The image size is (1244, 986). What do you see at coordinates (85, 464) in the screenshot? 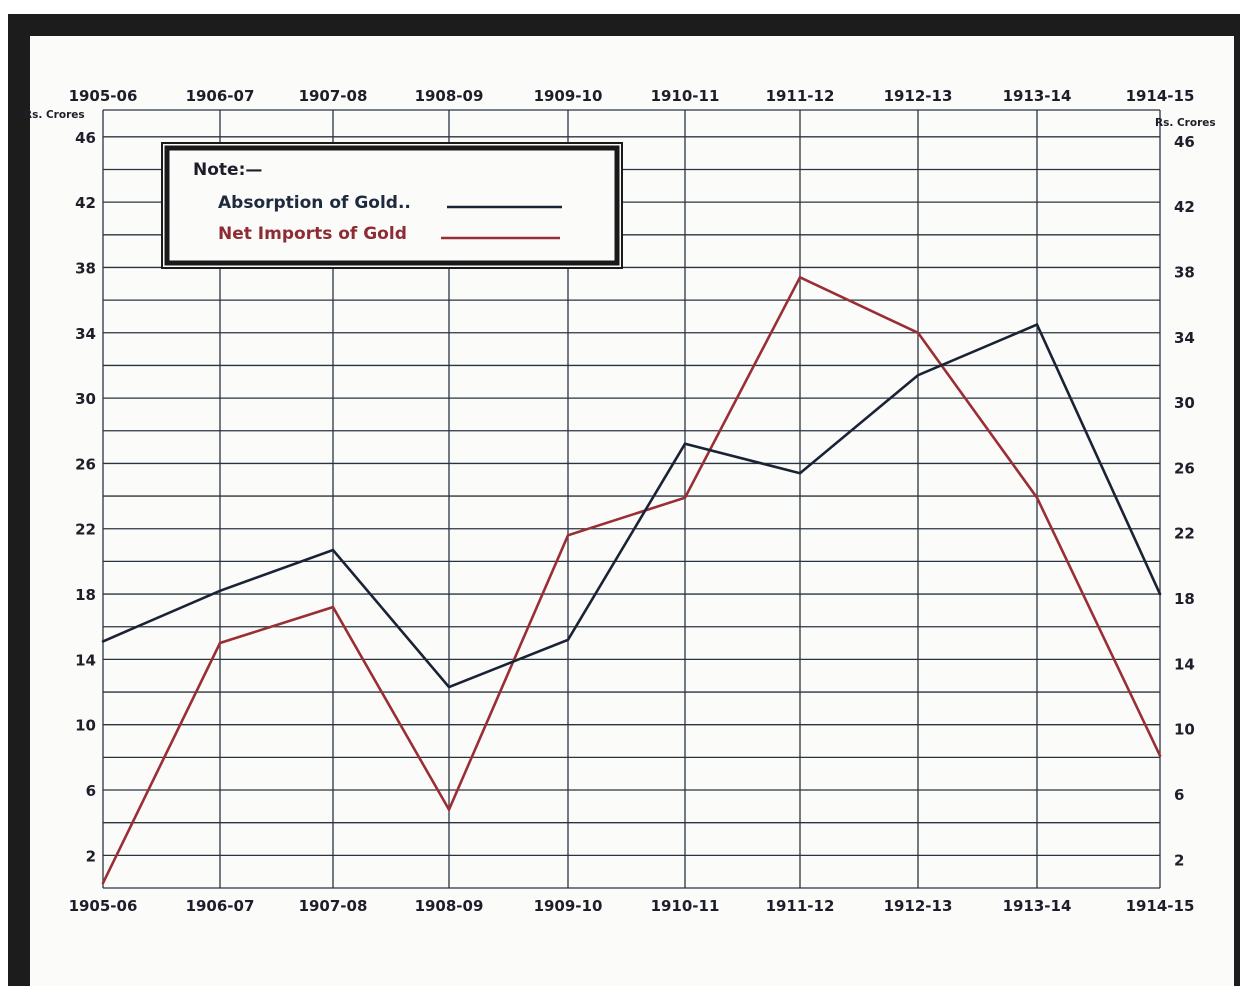
I see `y-tick-label-left: 26` at bounding box center [85, 464].